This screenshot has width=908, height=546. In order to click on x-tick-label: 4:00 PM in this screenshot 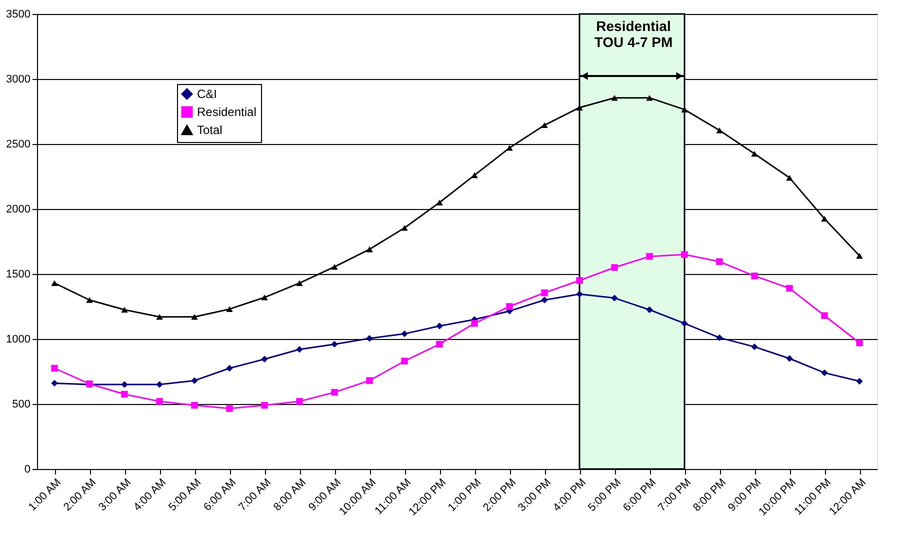, I will do `click(569, 495)`.